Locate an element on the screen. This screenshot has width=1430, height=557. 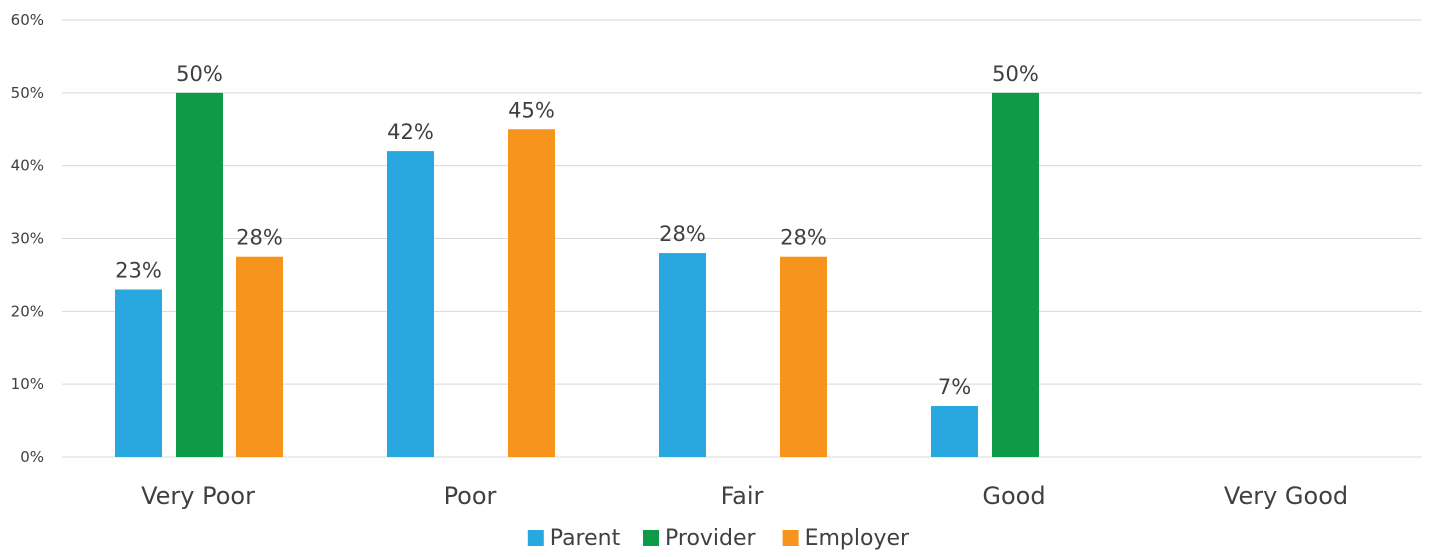
y-tick-label: 40% is located at coordinates (27, 166).